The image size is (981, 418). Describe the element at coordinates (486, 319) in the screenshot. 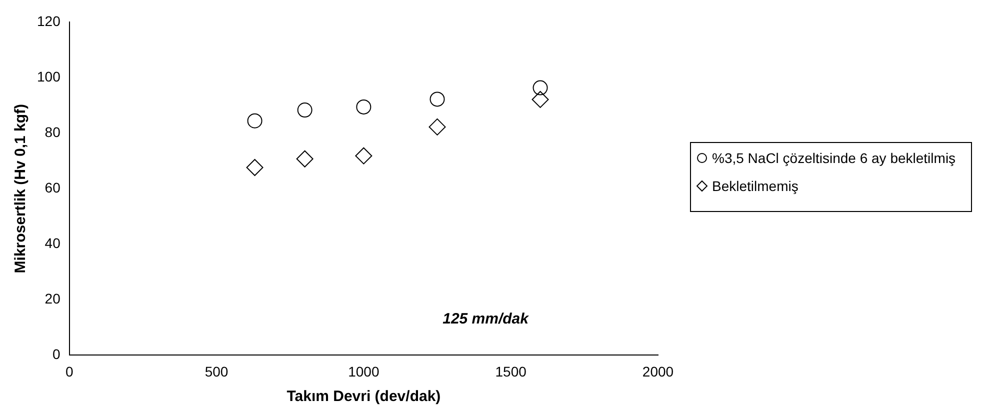

I see `annotation: 125 mm/dak` at that location.